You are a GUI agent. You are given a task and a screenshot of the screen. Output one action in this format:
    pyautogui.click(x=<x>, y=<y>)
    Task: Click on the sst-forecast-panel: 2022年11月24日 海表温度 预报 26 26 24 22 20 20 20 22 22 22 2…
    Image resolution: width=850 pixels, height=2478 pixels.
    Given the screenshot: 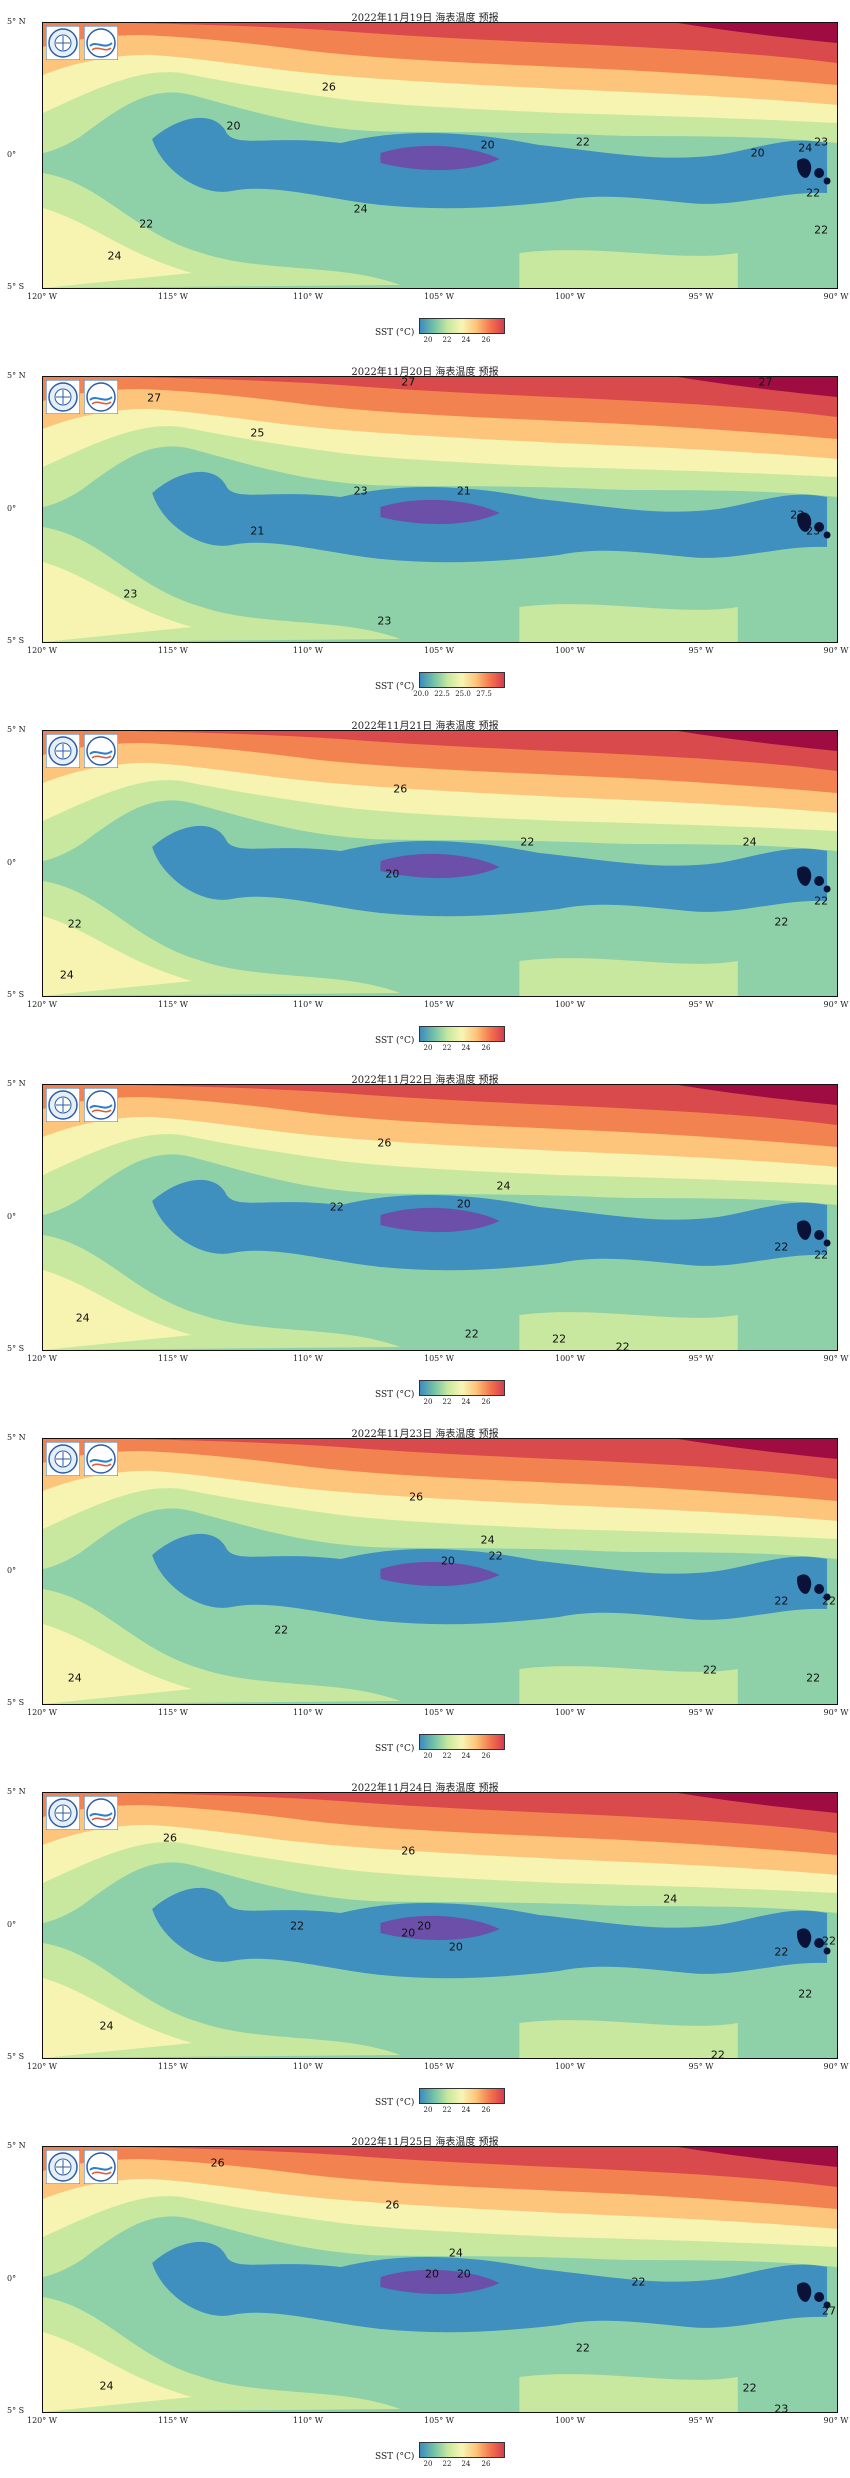 What is the action you would take?
    pyautogui.click(x=425, y=1947)
    